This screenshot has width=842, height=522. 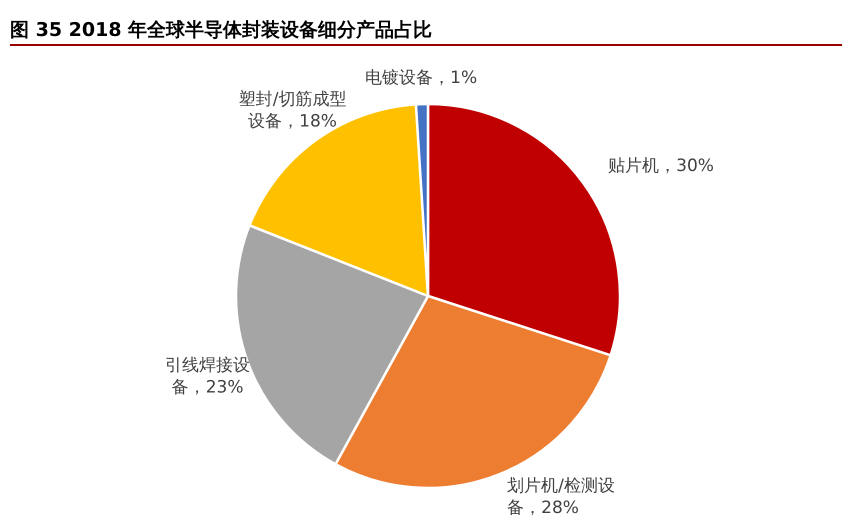 What do you see at coordinates (421, 78) in the screenshot?
I see `slice-label: 电镀设备，1%` at bounding box center [421, 78].